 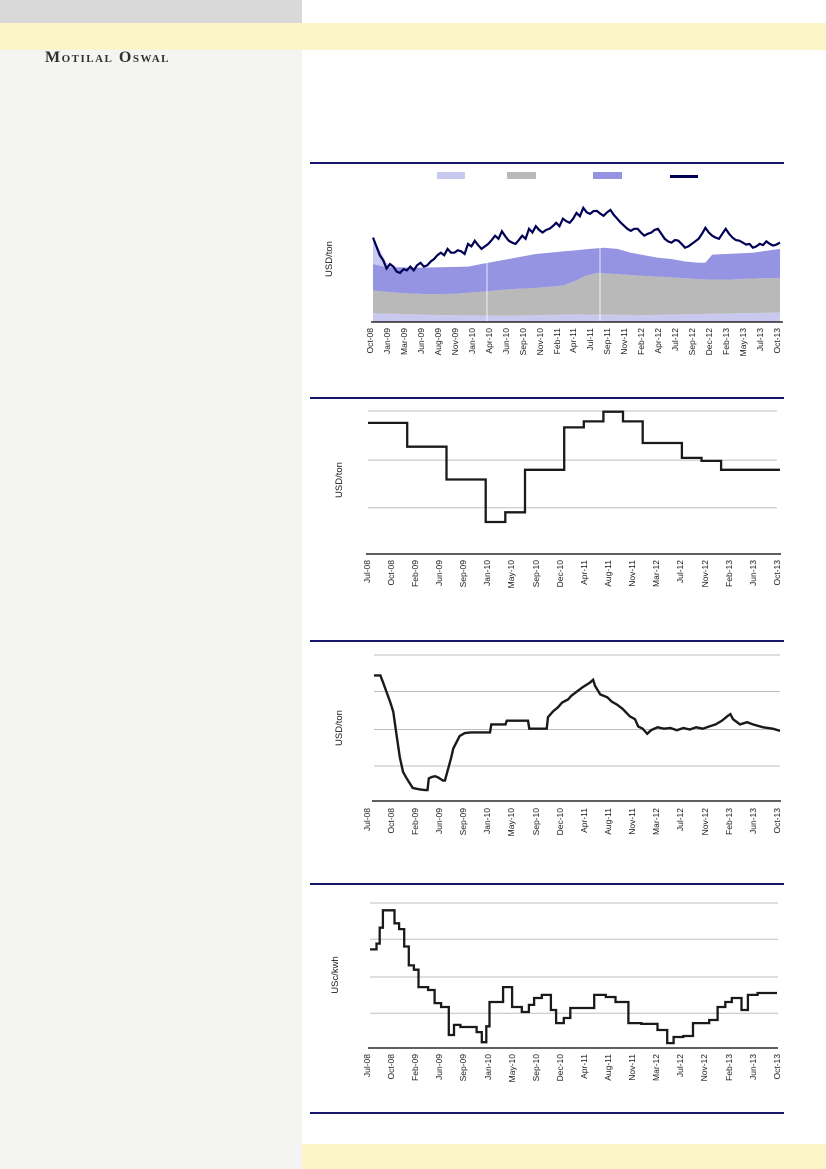 What do you see at coordinates (556, 341) in the screenshot?
I see `x-tick-label: Feb-11` at bounding box center [556, 341].